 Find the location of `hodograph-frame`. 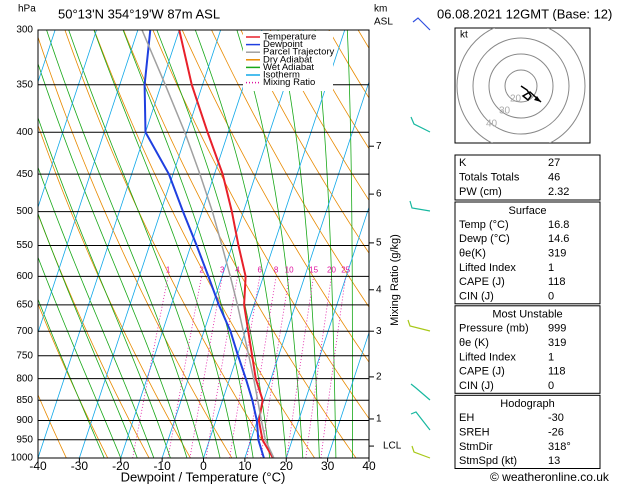

hodograph-frame is located at coordinates (522, 85).